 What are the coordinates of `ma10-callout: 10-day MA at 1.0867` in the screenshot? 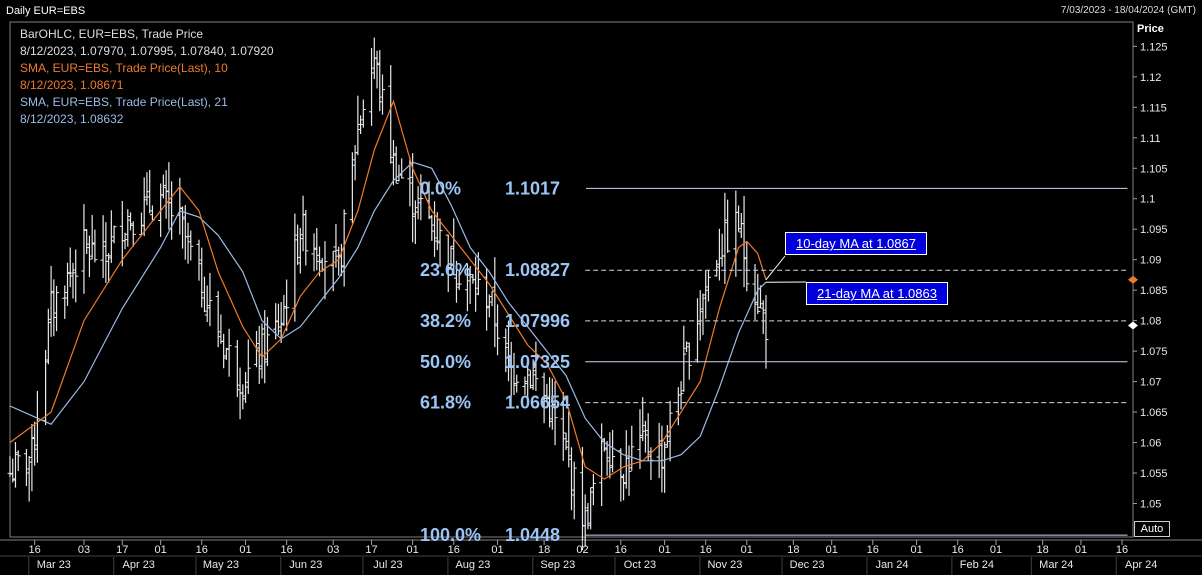 It's located at (856, 243).